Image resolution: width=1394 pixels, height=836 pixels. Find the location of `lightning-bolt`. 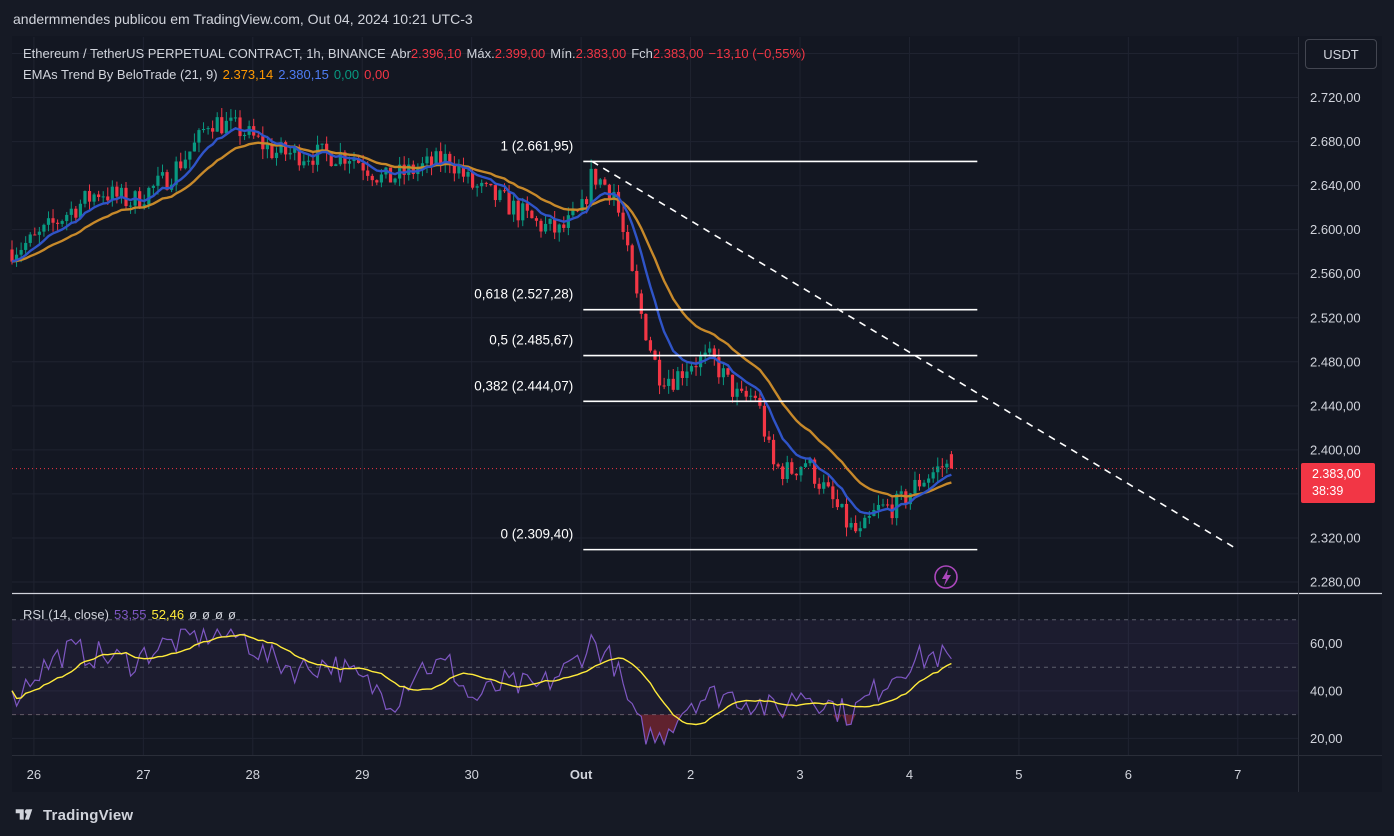

lightning-bolt is located at coordinates (946, 577).